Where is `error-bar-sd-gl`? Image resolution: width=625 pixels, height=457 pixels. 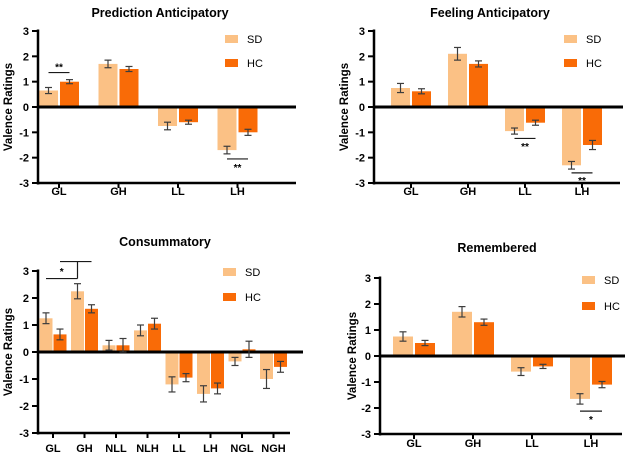
error-bar-sd-gl is located at coordinates (403, 336).